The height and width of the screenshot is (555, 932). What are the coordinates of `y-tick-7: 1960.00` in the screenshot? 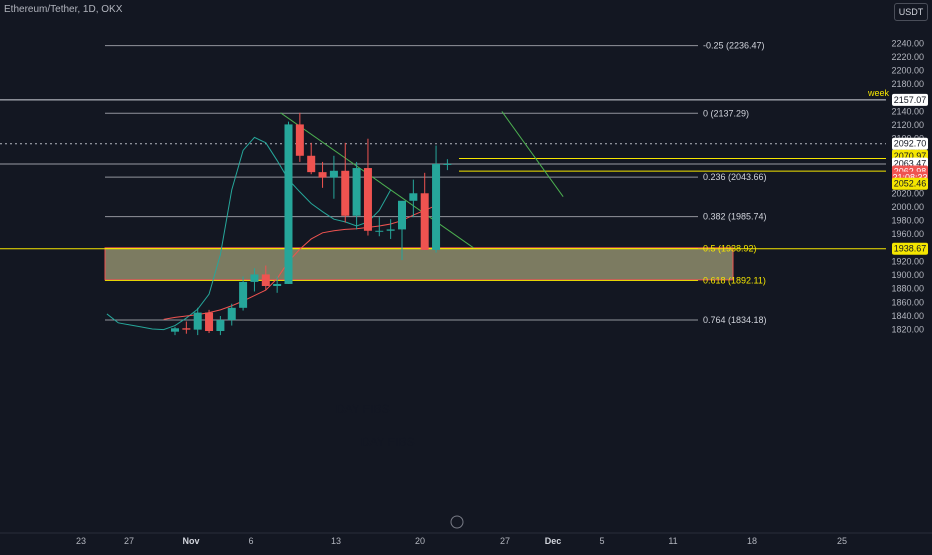 It's located at (907, 234).